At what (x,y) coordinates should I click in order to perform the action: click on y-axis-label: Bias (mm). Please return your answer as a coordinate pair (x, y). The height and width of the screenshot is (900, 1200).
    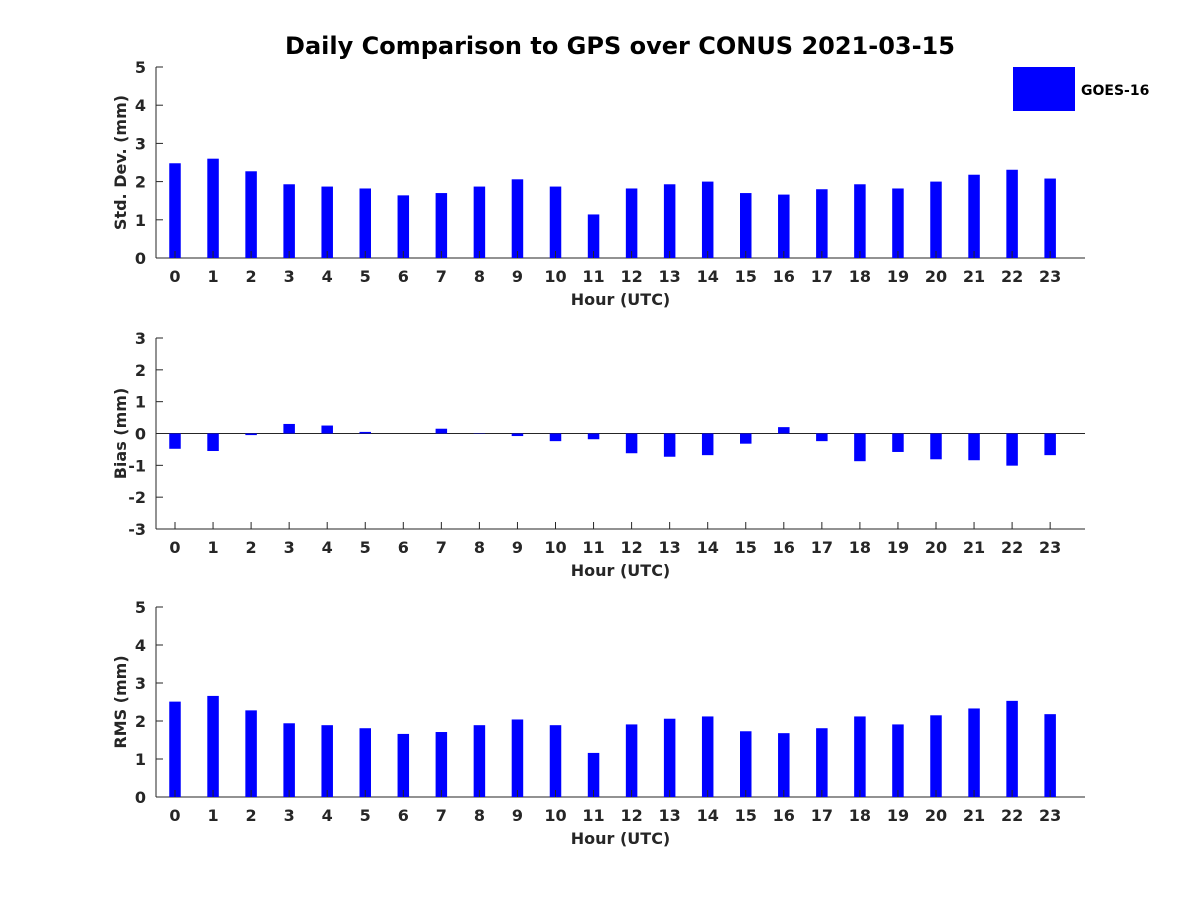
    Looking at the image, I should click on (120, 434).